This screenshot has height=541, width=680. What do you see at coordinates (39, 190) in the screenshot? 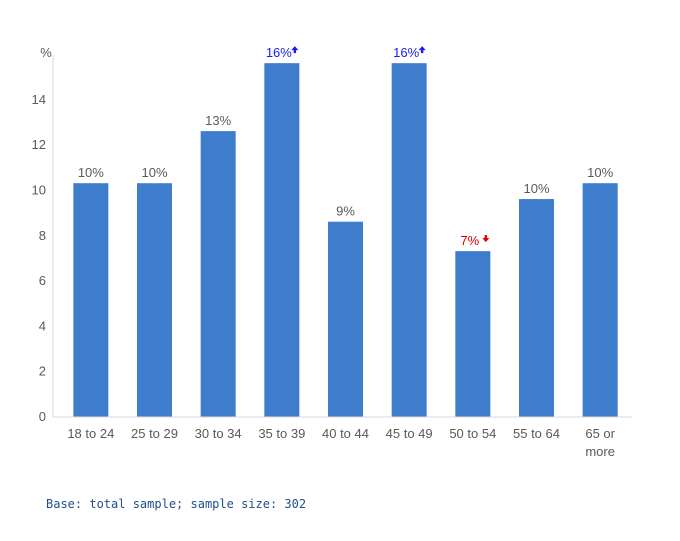
I see `y-tick-label: 10` at bounding box center [39, 190].